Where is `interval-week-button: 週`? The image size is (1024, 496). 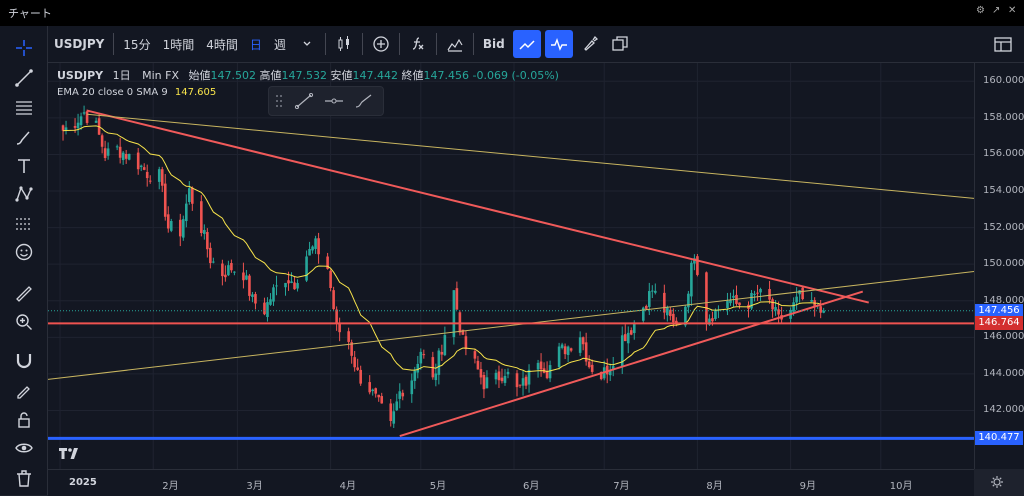 interval-week-button: 週 is located at coordinates (279, 44).